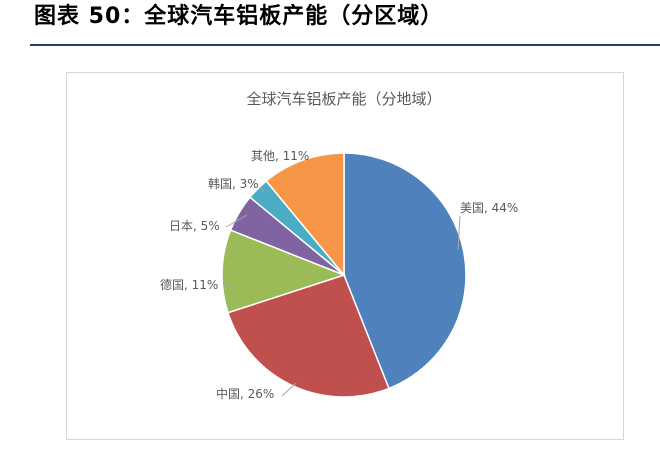 This screenshot has height=455, width=660. What do you see at coordinates (239, 16) in the screenshot?
I see `figure-title: 图表 50：全球汽车铝板产能（分区域）` at bounding box center [239, 16].